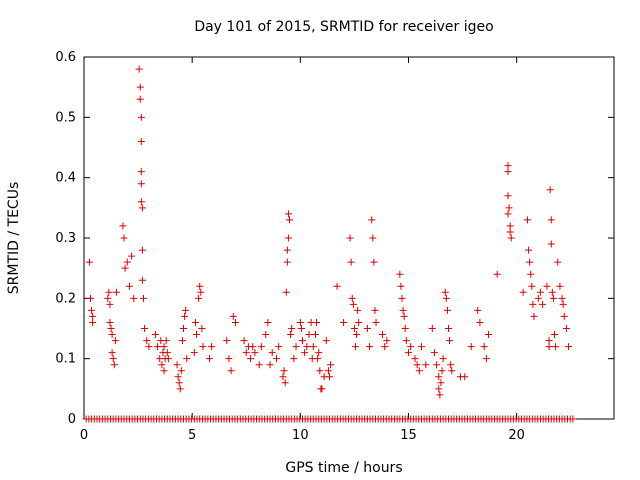  I want to click on y-tick-label: 0.4, so click(65, 178).